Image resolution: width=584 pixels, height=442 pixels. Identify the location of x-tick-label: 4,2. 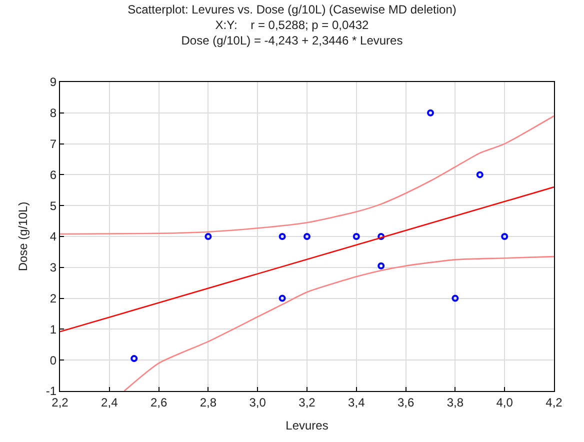
(554, 402).